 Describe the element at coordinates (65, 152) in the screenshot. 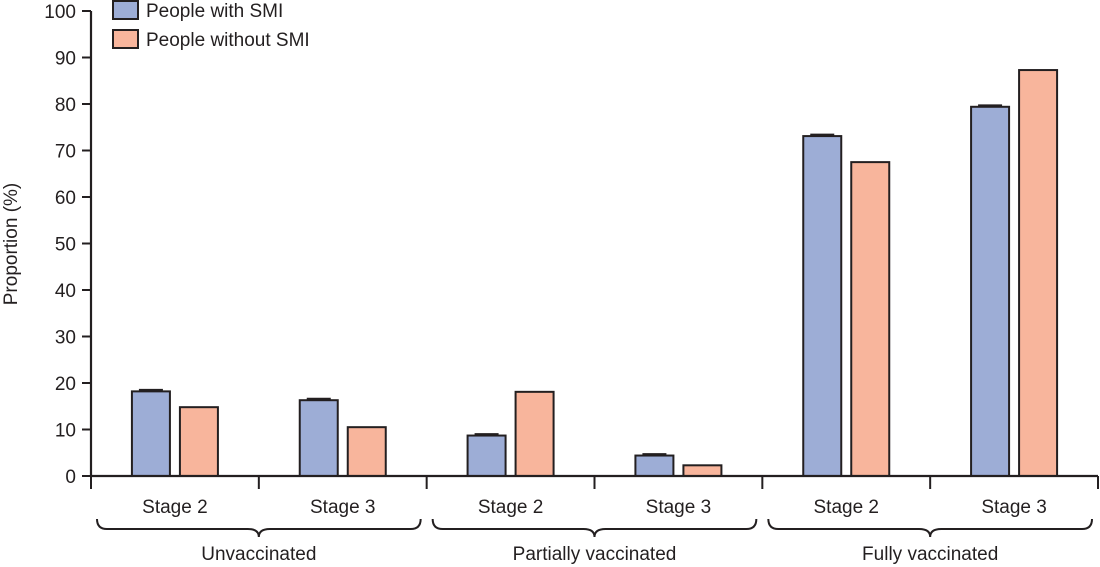

I see `y-tick-label: 70` at that location.